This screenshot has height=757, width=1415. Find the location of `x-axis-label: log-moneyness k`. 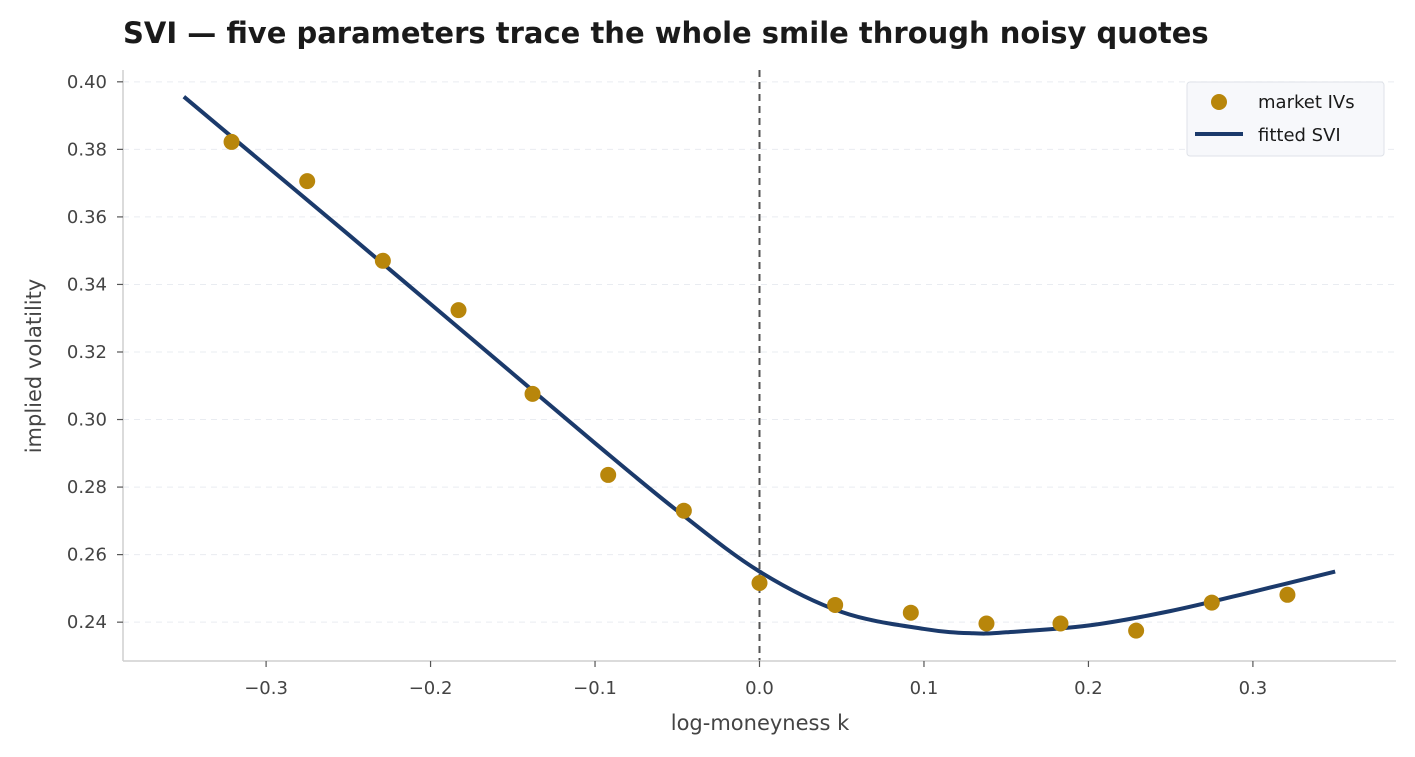

x-axis-label: log-moneyness k is located at coordinates (760, 723).